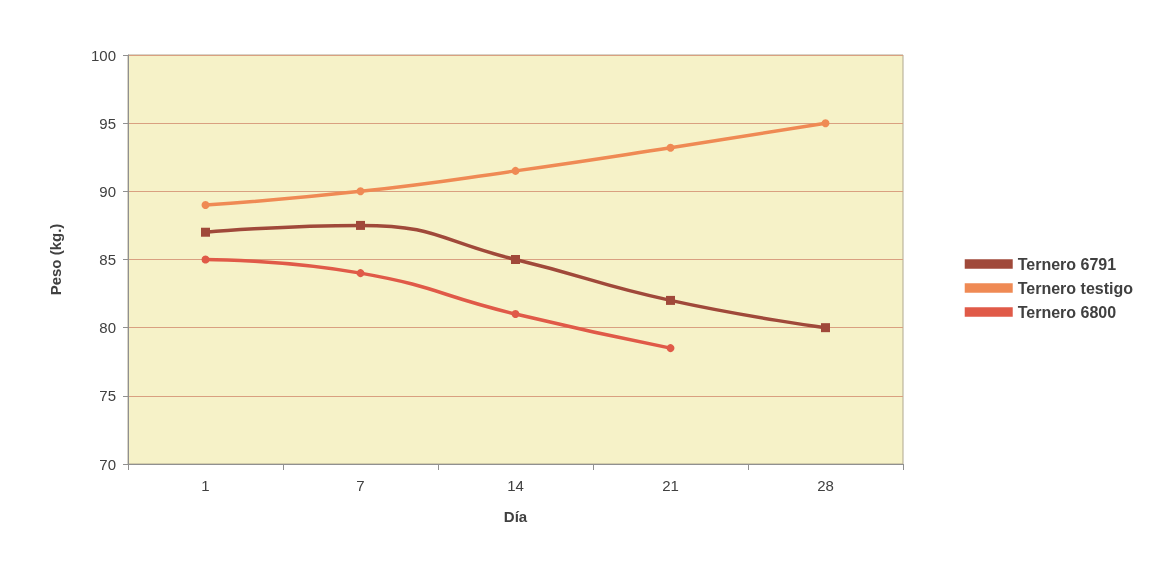 The width and height of the screenshot is (1151, 576). I want to click on x-axis-title: Día, so click(515, 516).